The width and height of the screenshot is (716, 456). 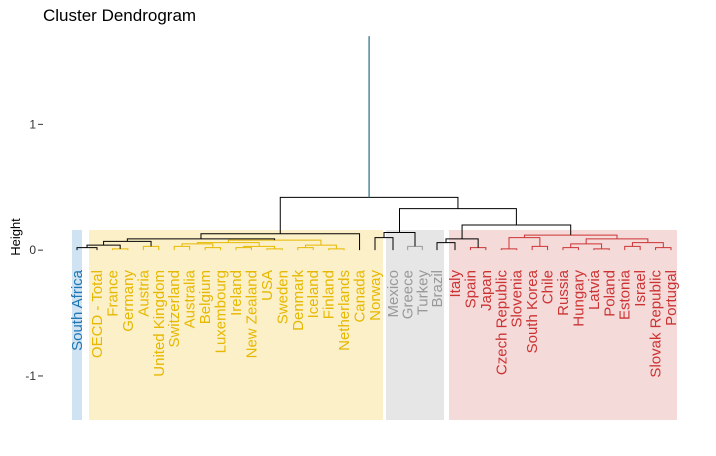 What do you see at coordinates (594, 289) in the screenshot?
I see `leaf-label-34: Latvia` at bounding box center [594, 289].